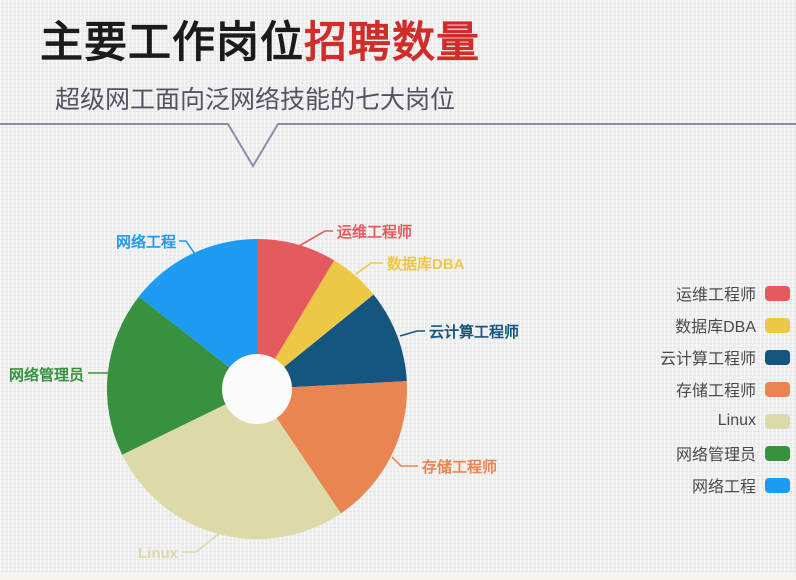 This screenshot has height=580, width=796. What do you see at coordinates (374, 232) in the screenshot?
I see `pie-callout-label-0: 运维工程师` at bounding box center [374, 232].